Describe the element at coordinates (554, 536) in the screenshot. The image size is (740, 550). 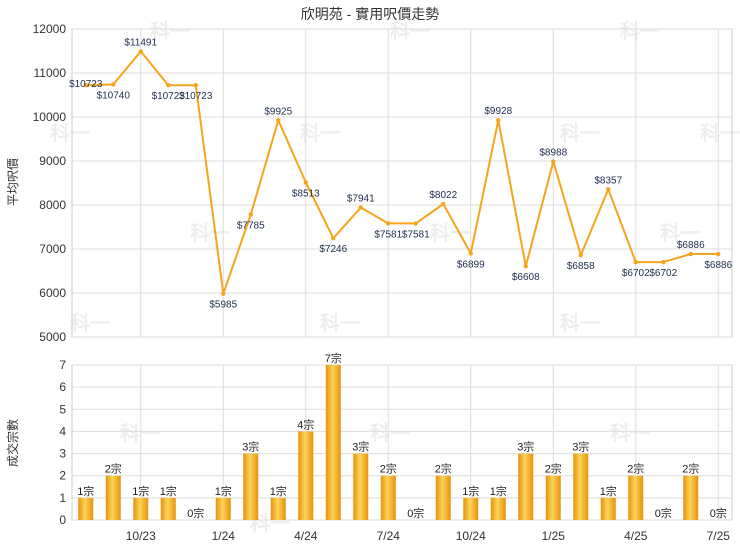
I see `x-tick-label: 1/25` at that location.